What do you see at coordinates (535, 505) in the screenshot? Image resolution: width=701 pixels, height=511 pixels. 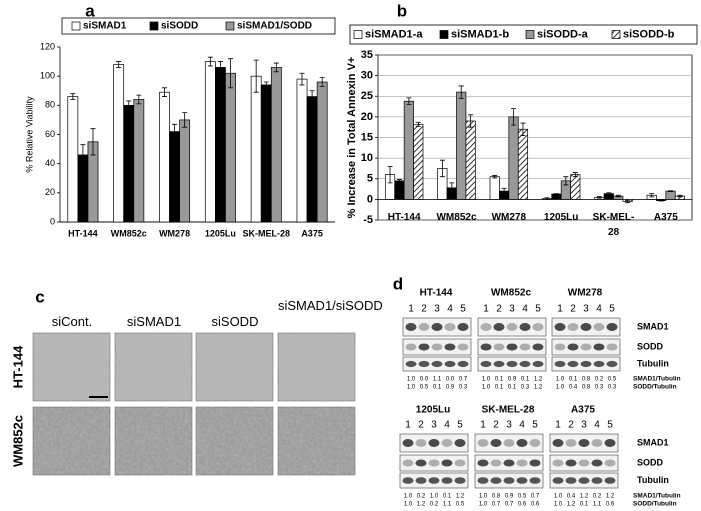 I see `ratio-value: 0.6` at bounding box center [535, 505].